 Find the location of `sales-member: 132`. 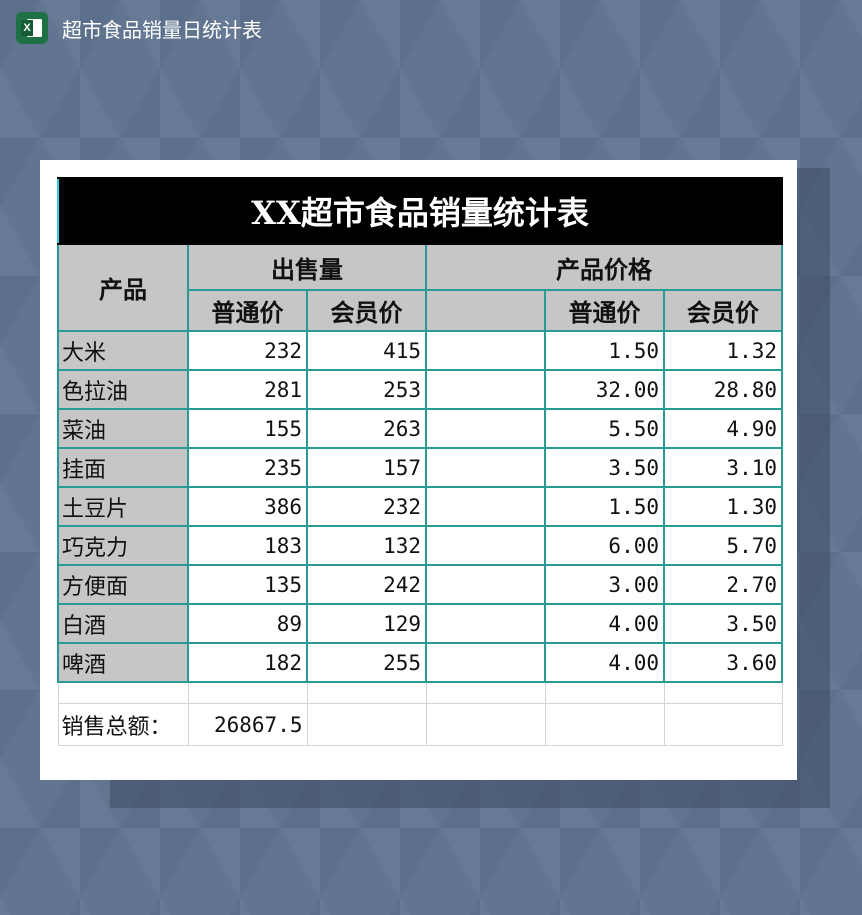

sales-member: 132 is located at coordinates (366, 545).